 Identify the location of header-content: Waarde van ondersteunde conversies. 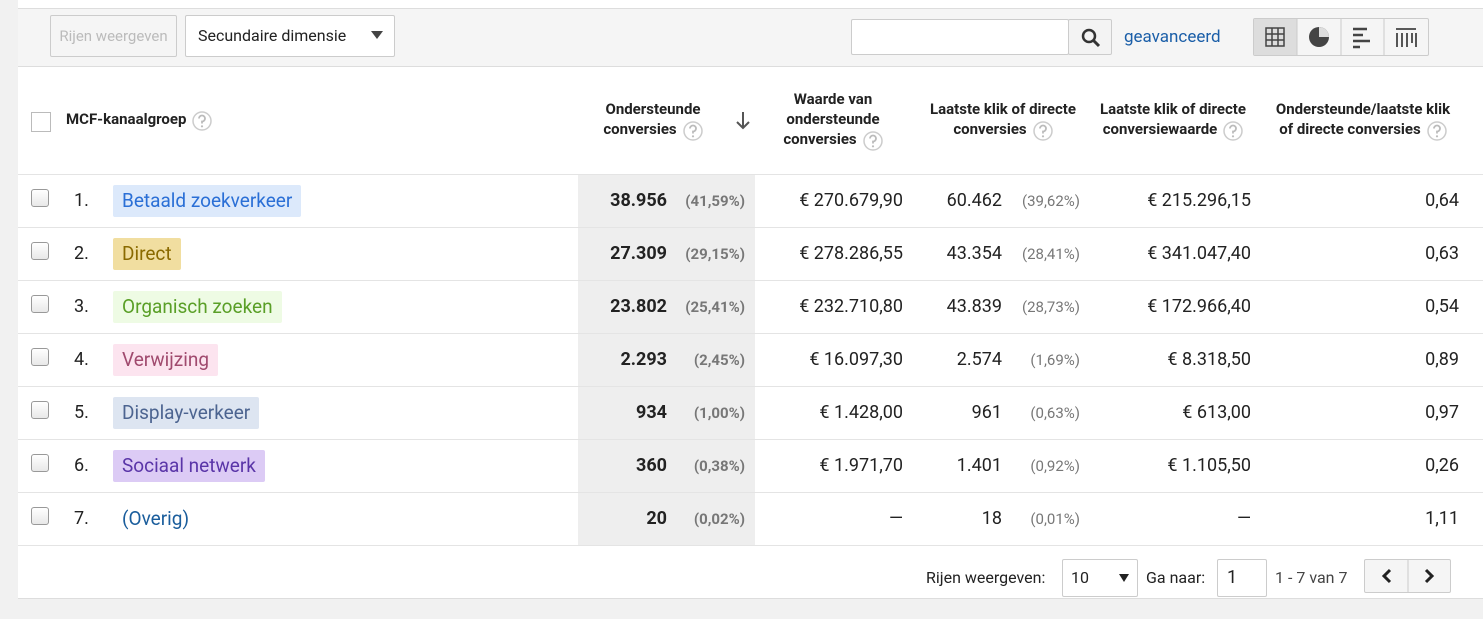
(833, 120).